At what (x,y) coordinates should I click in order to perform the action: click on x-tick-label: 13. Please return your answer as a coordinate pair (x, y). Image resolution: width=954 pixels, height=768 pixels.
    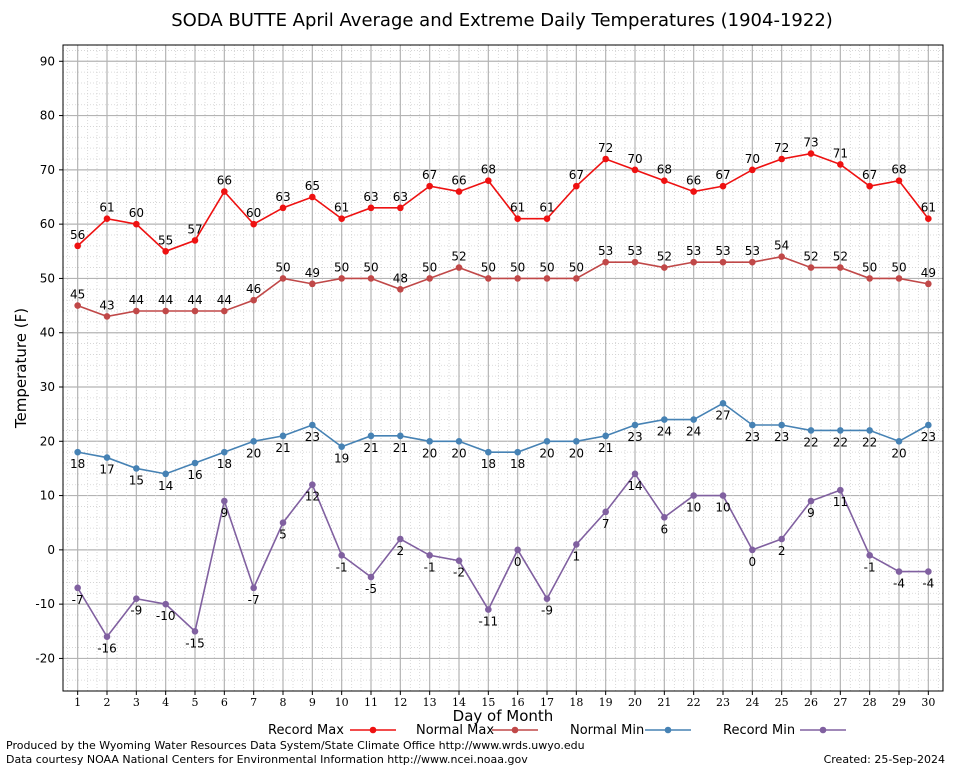
    Looking at the image, I should click on (430, 702).